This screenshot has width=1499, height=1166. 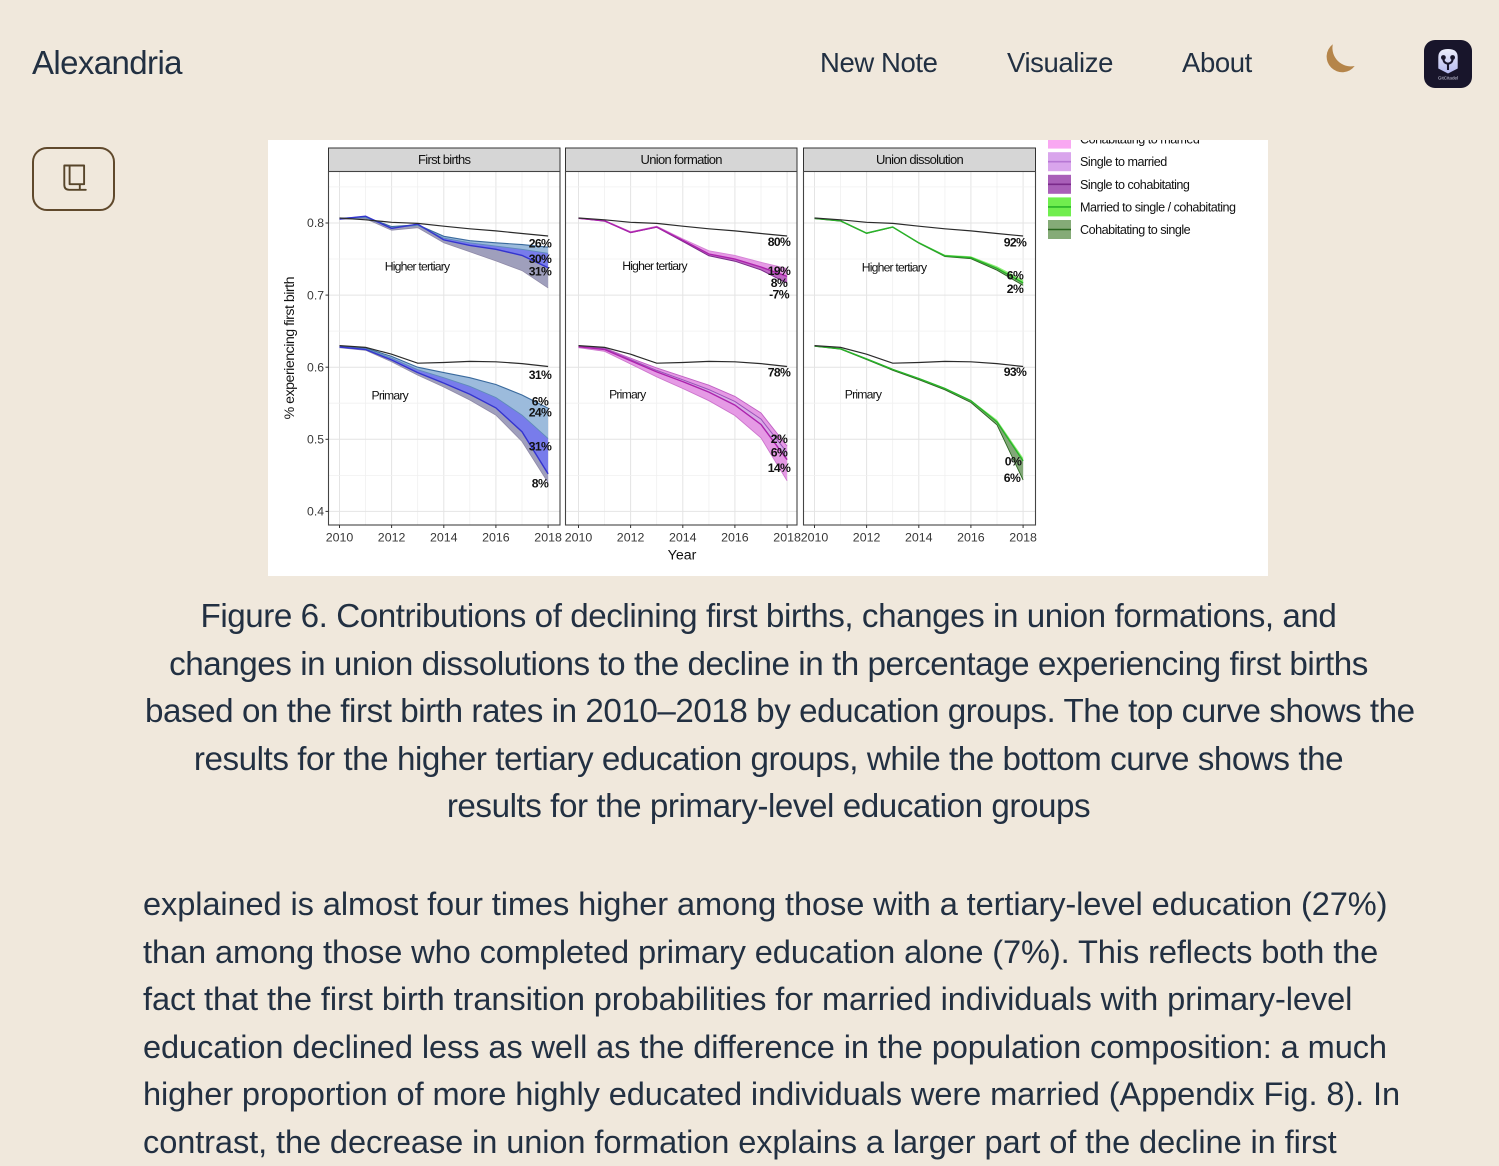 I want to click on svg-text: 24%, so click(x=540, y=413).